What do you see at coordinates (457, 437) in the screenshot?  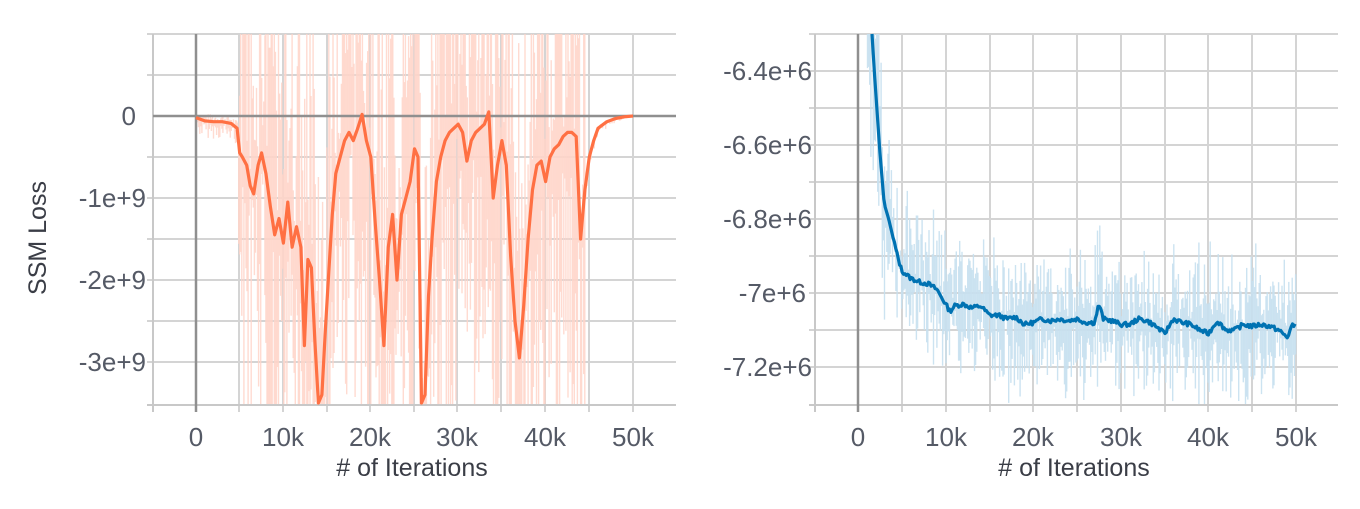 I see `left-x-tick: 30k` at bounding box center [457, 437].